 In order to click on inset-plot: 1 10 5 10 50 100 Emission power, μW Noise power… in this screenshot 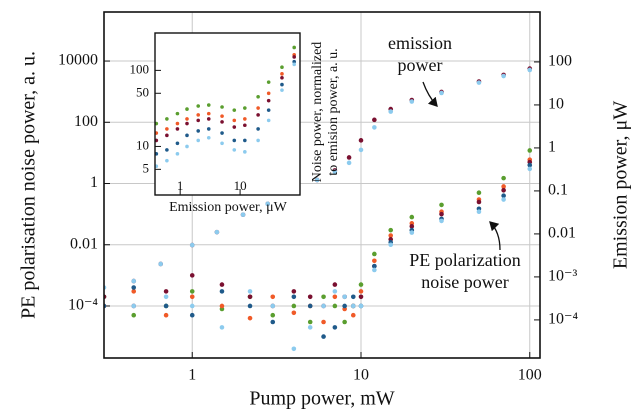, I will do `click(235, 123)`.